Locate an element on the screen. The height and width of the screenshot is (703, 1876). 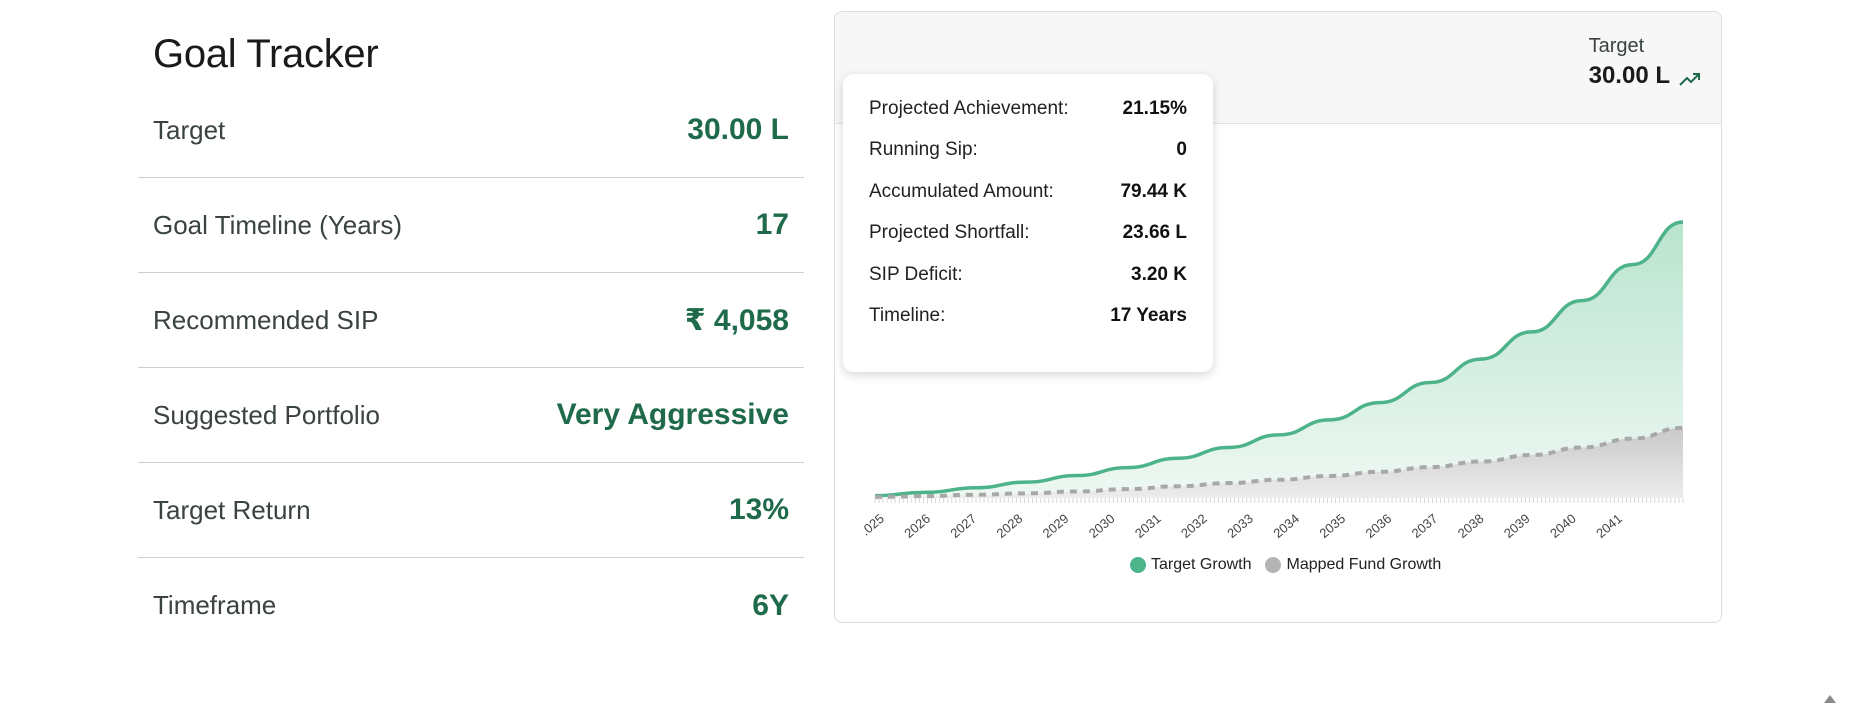
metric-label: Timeframe is located at coordinates (215, 605).